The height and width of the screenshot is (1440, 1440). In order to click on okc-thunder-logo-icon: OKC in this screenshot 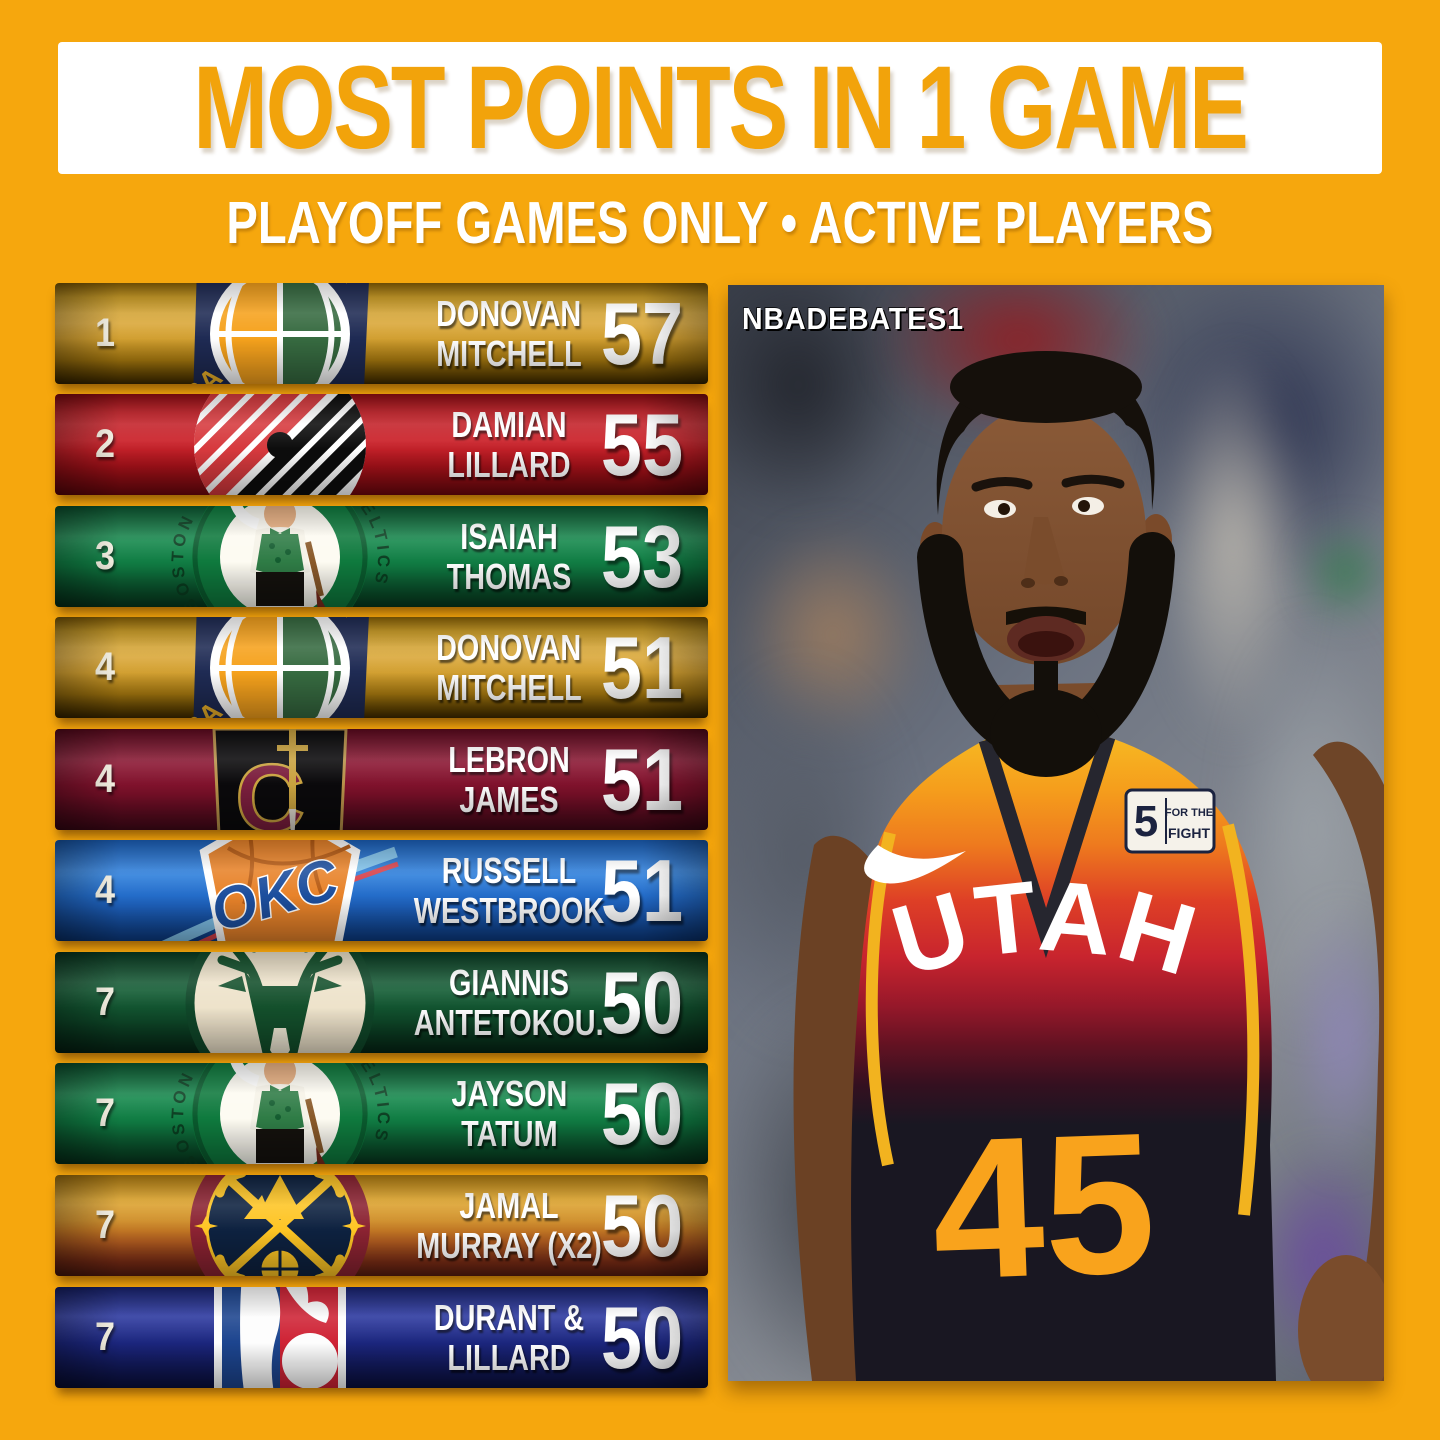, I will do `click(280, 890)`.